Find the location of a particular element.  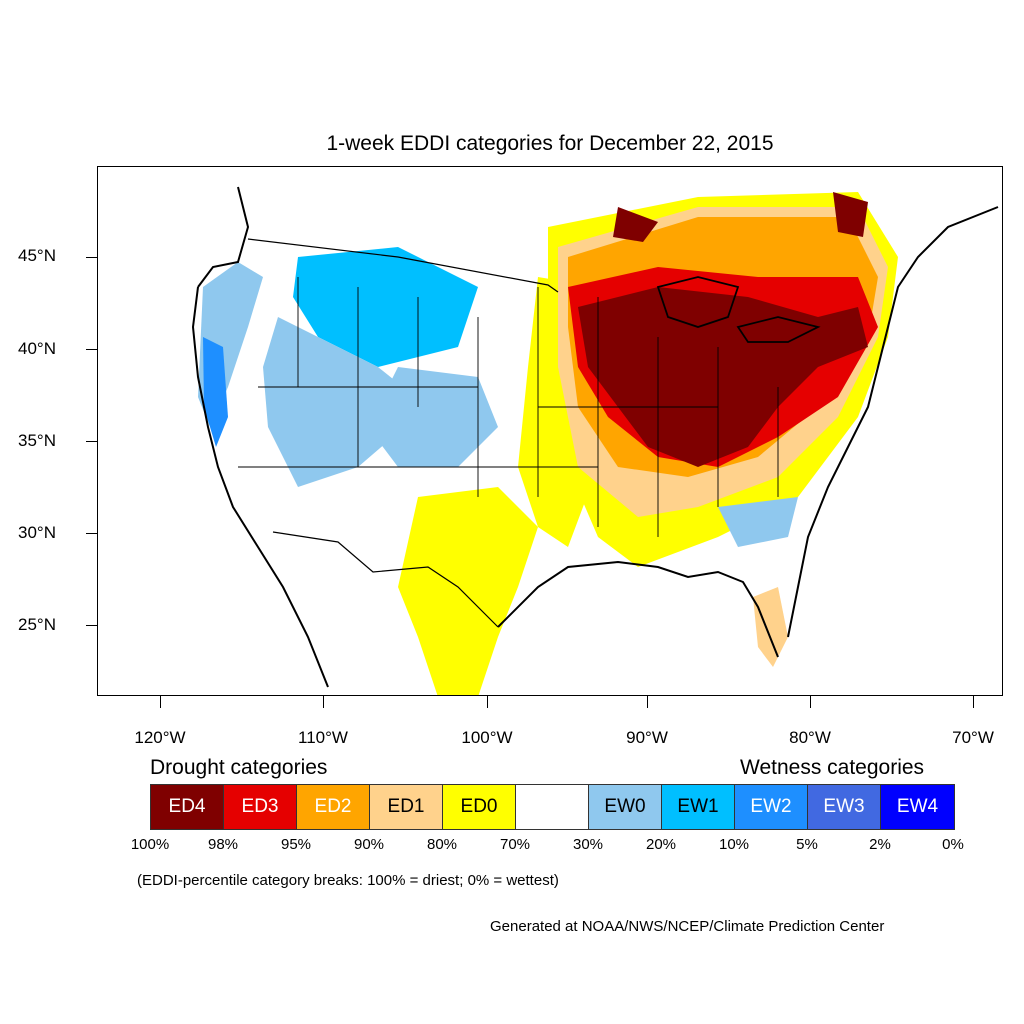

wet-region-southeast is located at coordinates (758, 522).